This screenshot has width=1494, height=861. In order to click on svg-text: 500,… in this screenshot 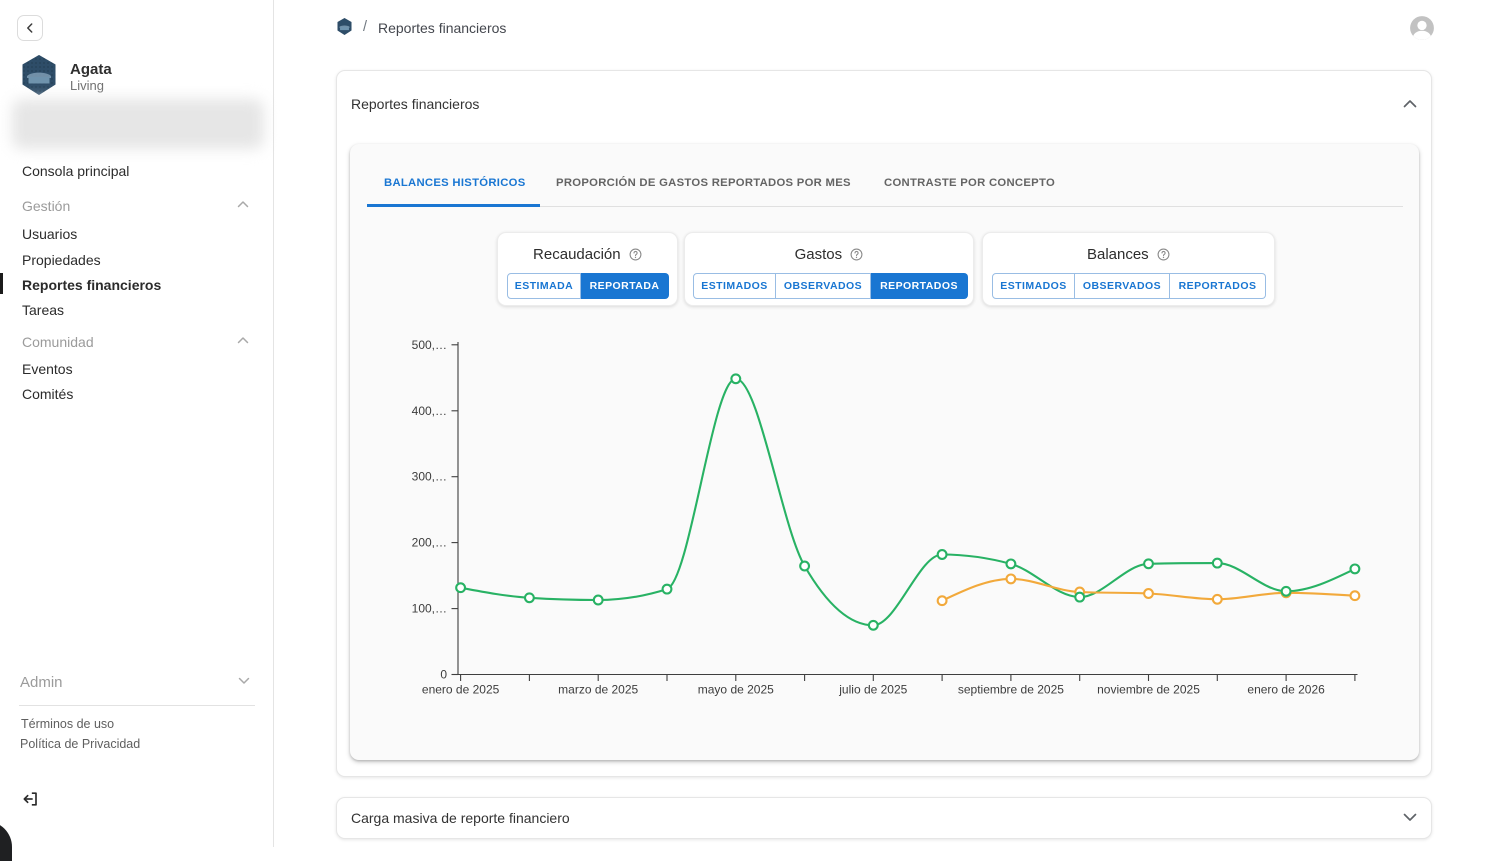, I will do `click(429, 345)`.